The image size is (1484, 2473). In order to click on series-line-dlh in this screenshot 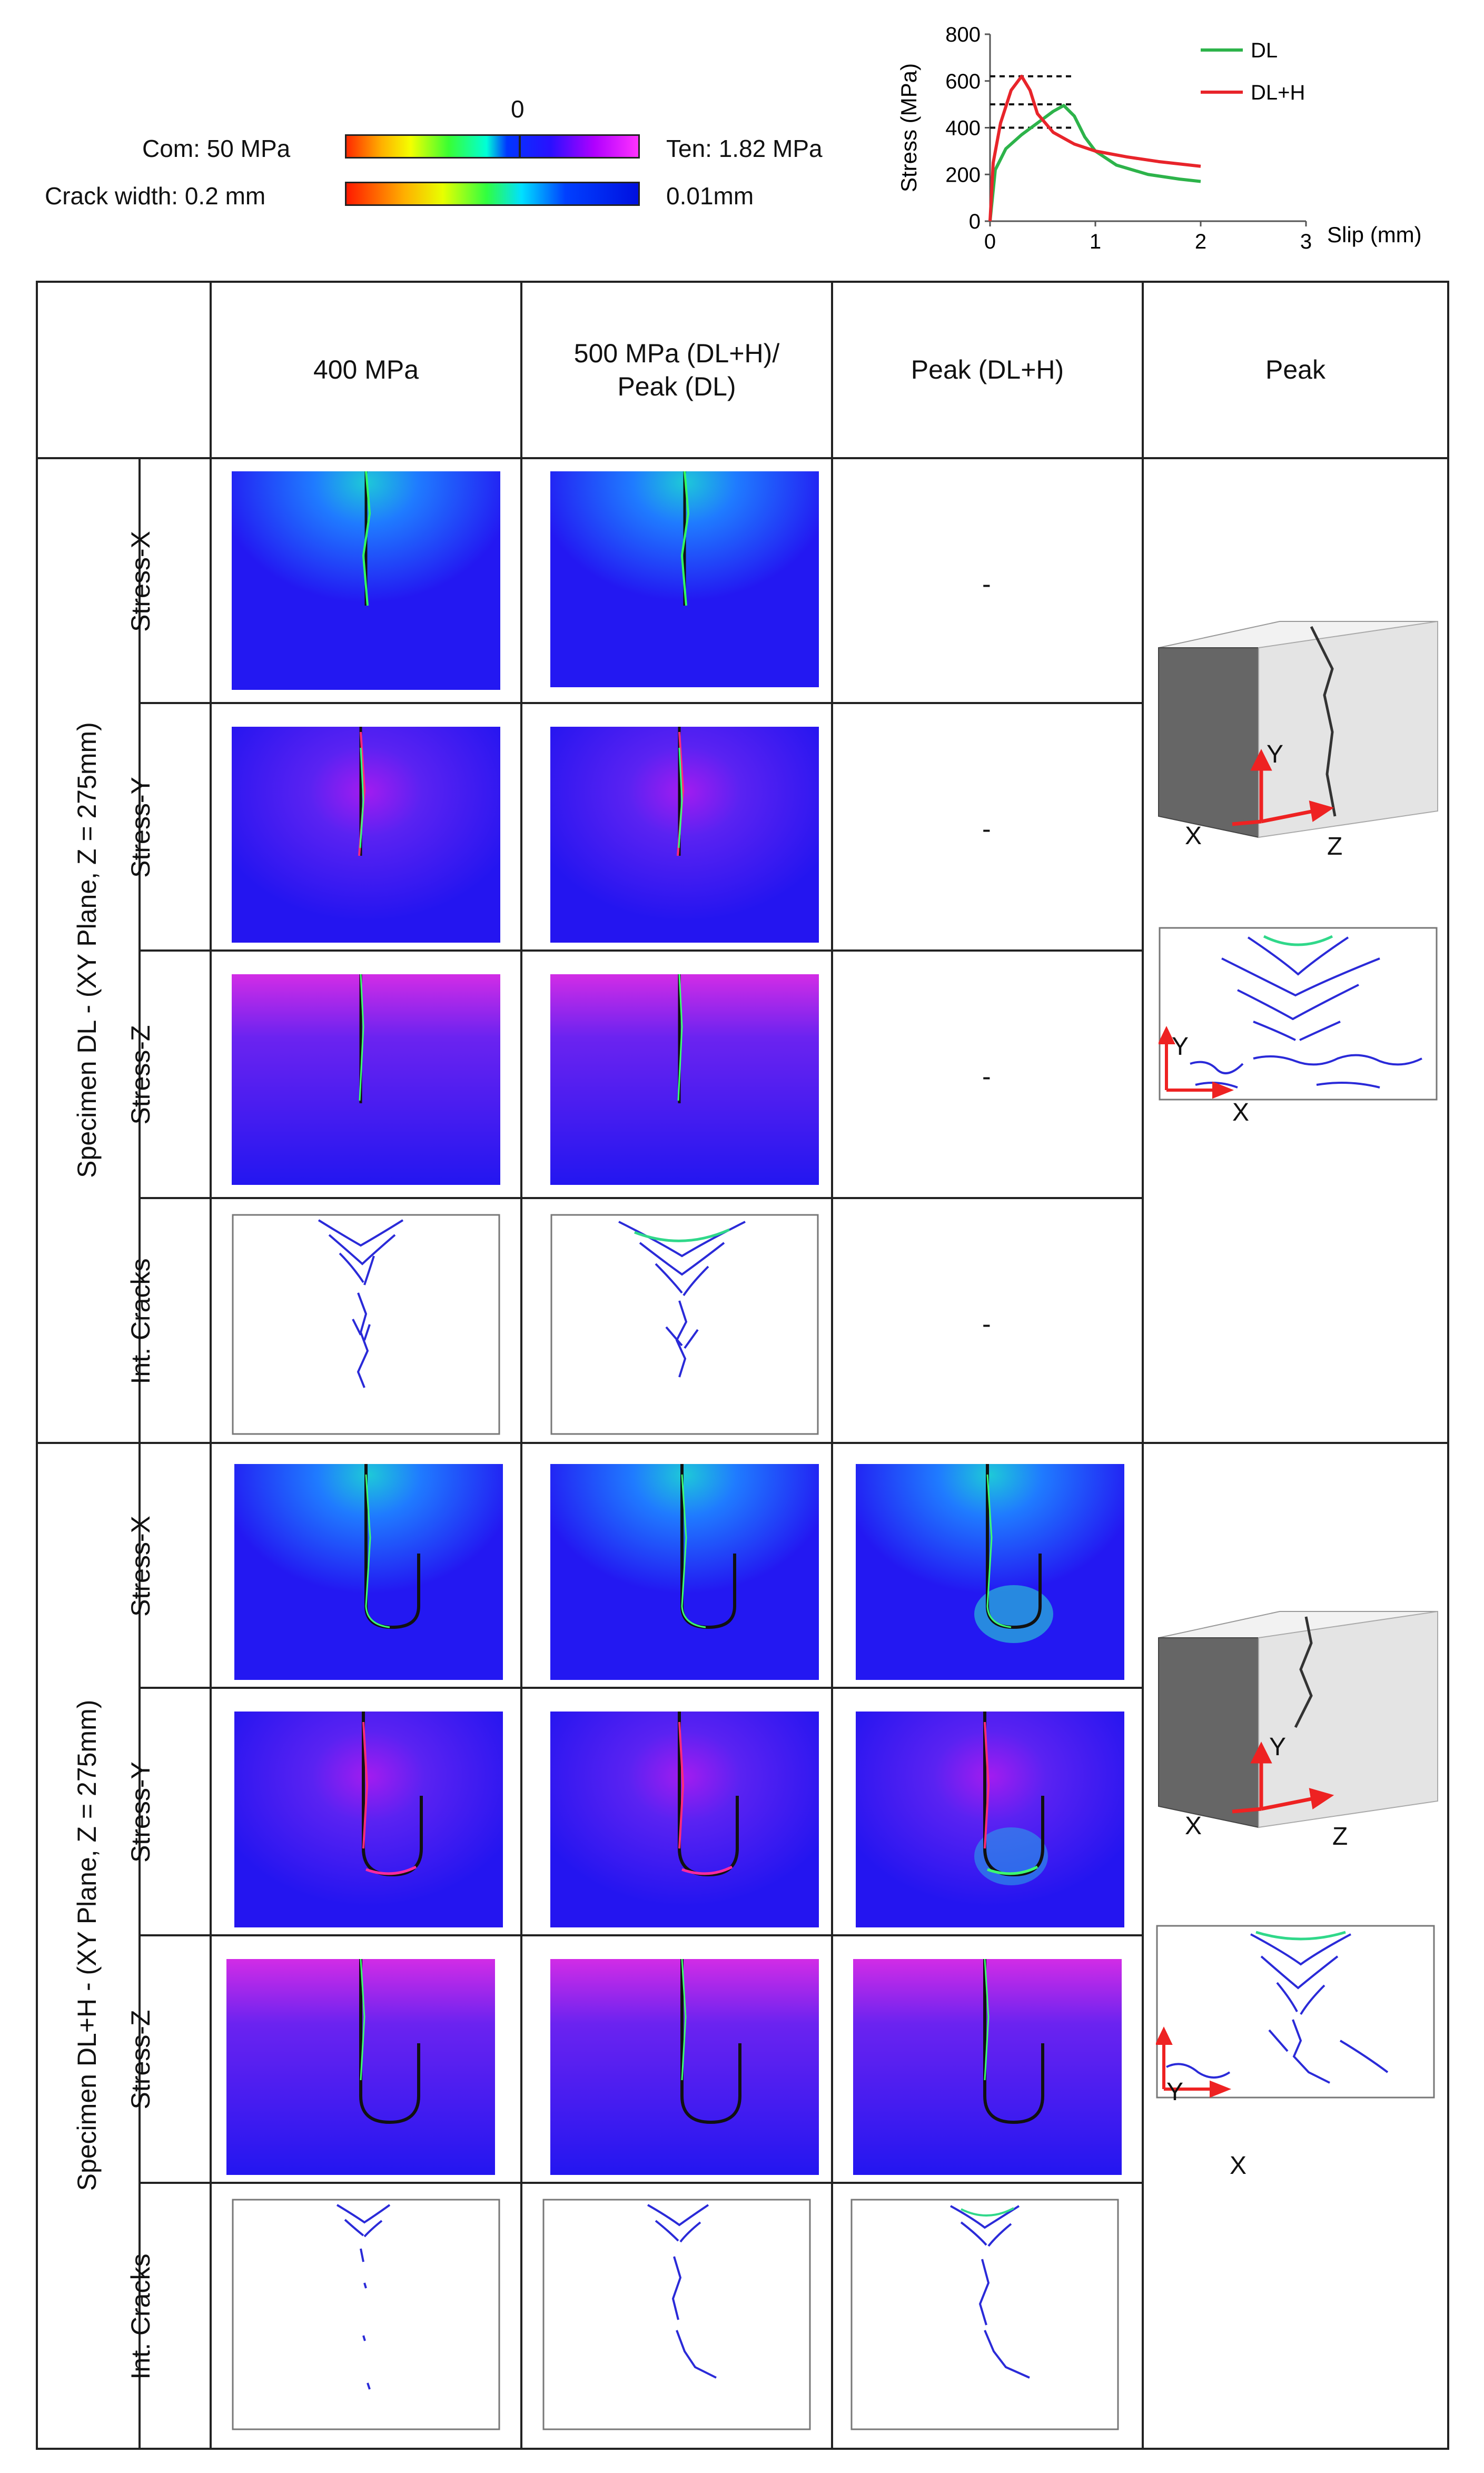, I will do `click(1094, 148)`.